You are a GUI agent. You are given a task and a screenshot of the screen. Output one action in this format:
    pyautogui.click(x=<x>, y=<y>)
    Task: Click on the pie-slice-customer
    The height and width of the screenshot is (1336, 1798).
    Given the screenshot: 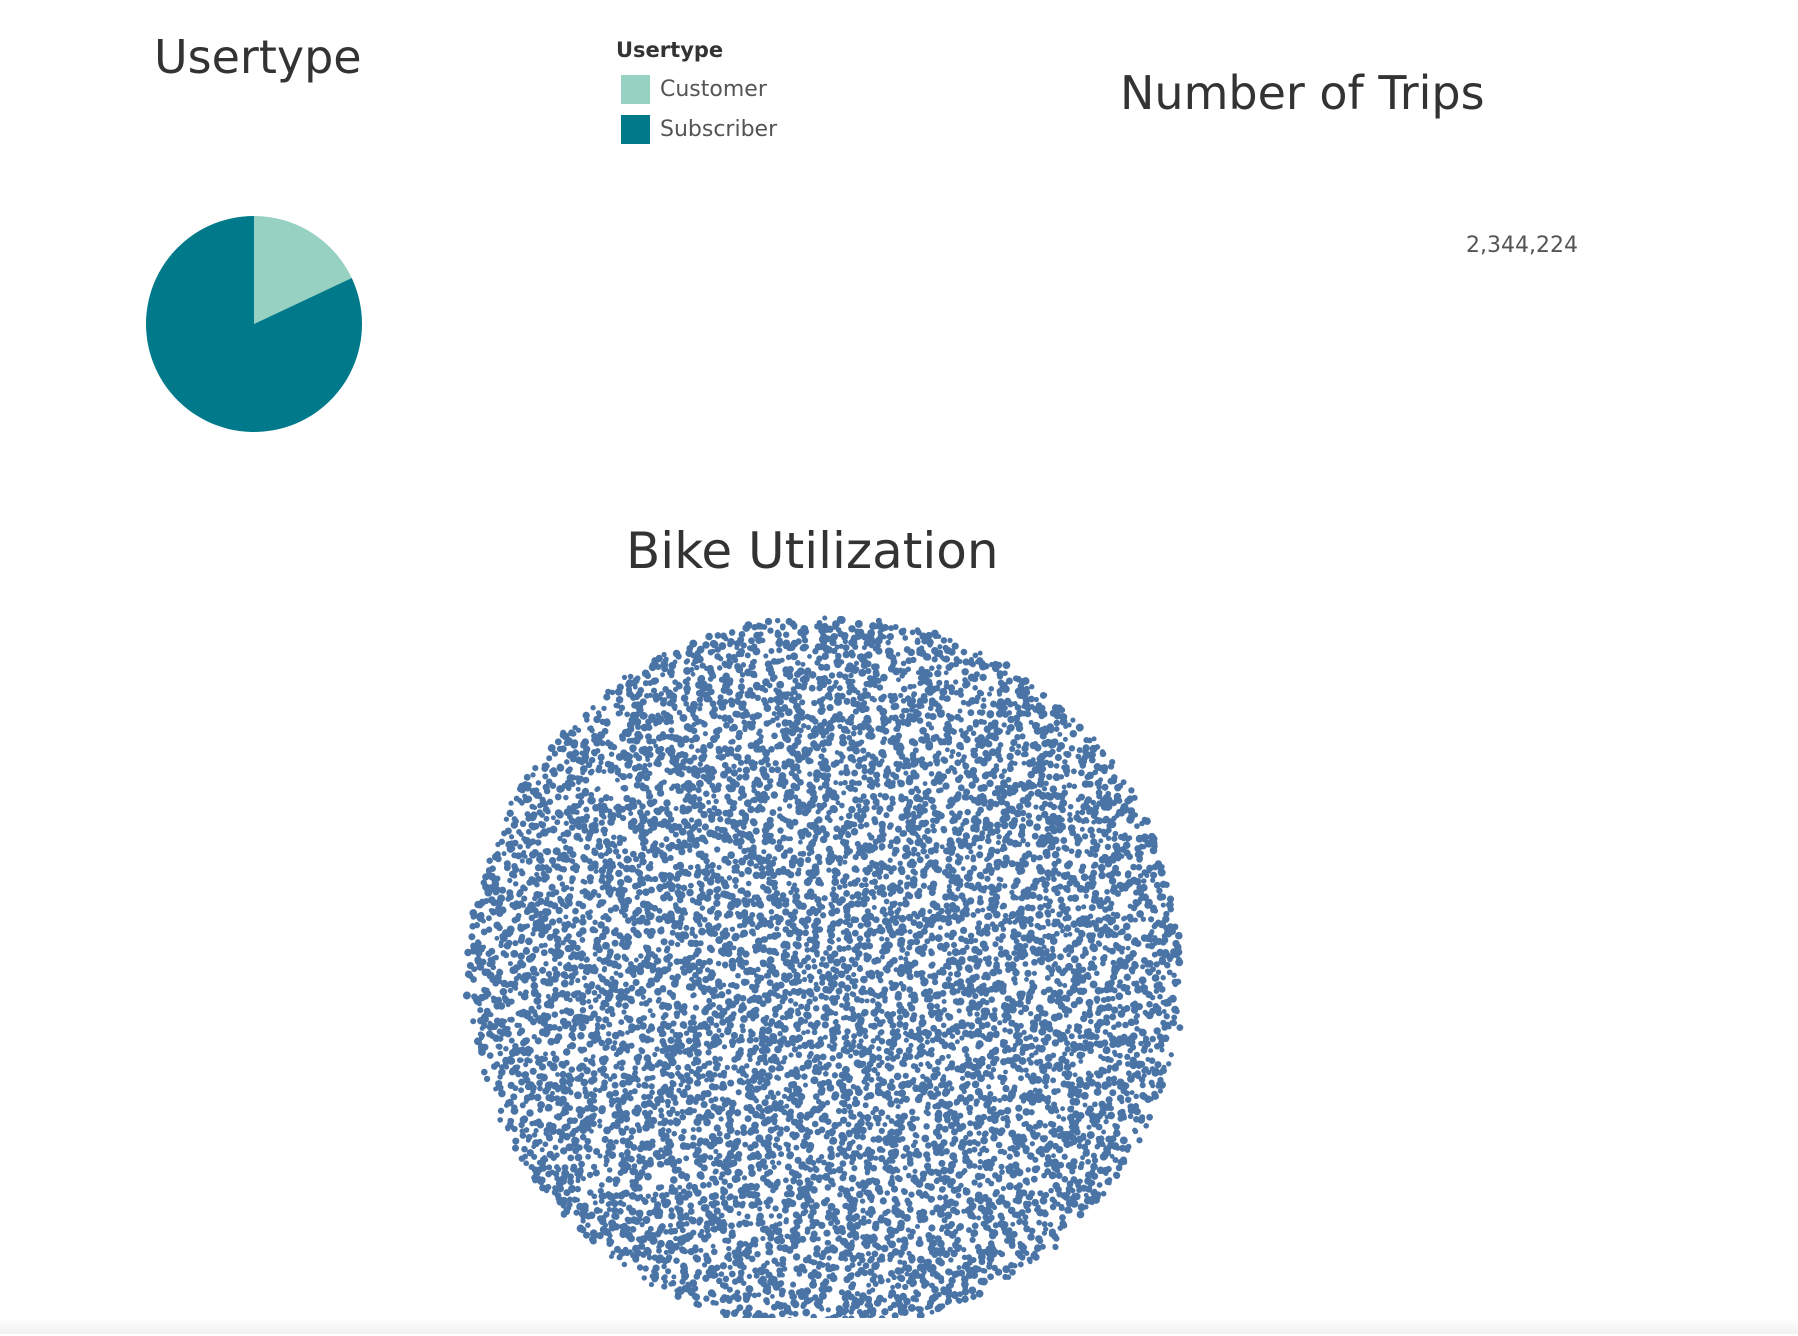 What is the action you would take?
    pyautogui.click(x=303, y=270)
    